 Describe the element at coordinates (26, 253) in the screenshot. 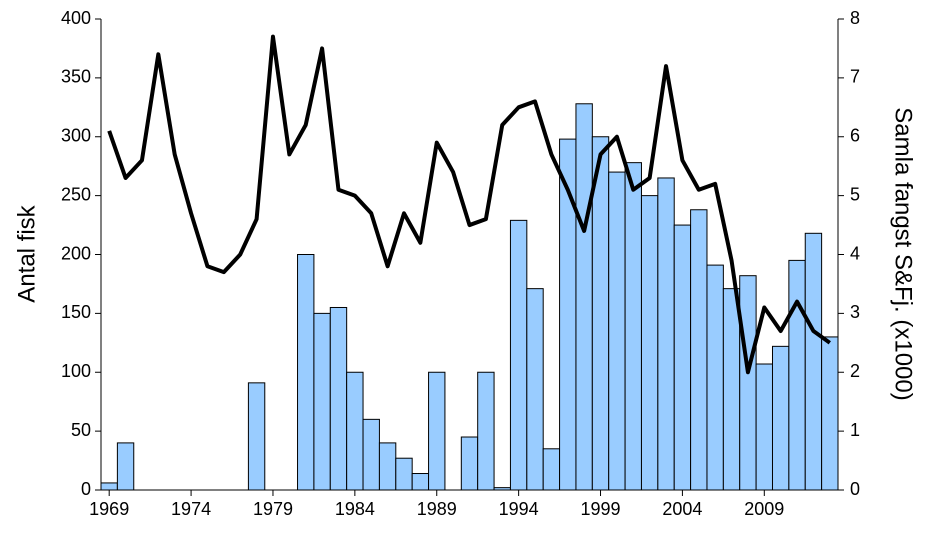

I see `y-axis-title: Antal fisk` at that location.